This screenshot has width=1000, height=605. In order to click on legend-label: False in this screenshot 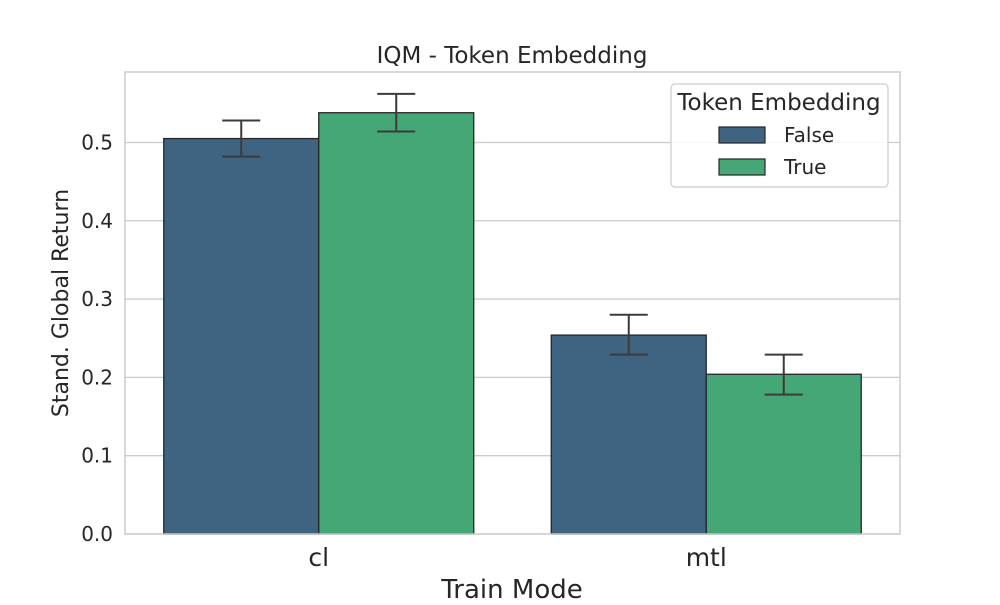, I will do `click(809, 135)`.